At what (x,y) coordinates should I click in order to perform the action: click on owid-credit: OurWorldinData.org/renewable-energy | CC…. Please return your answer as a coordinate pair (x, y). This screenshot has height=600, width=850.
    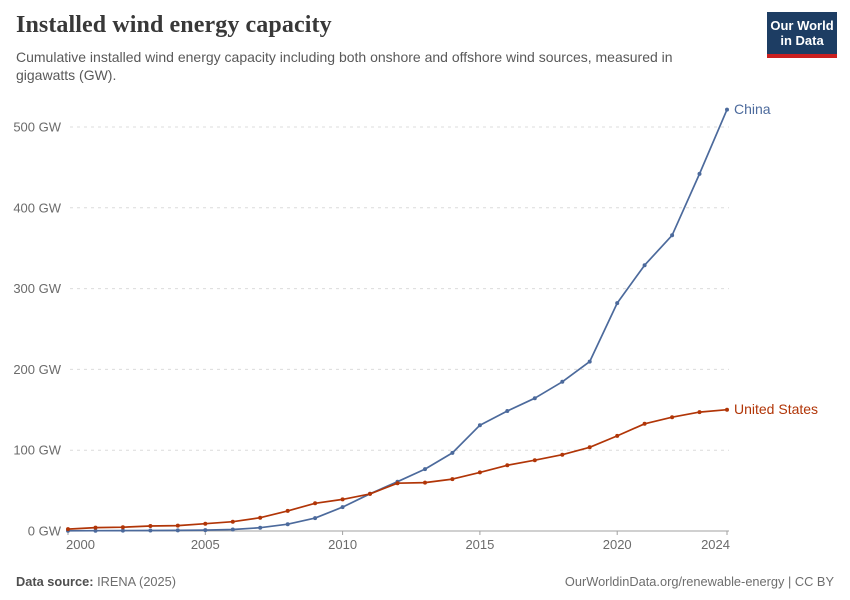
    Looking at the image, I should click on (699, 581).